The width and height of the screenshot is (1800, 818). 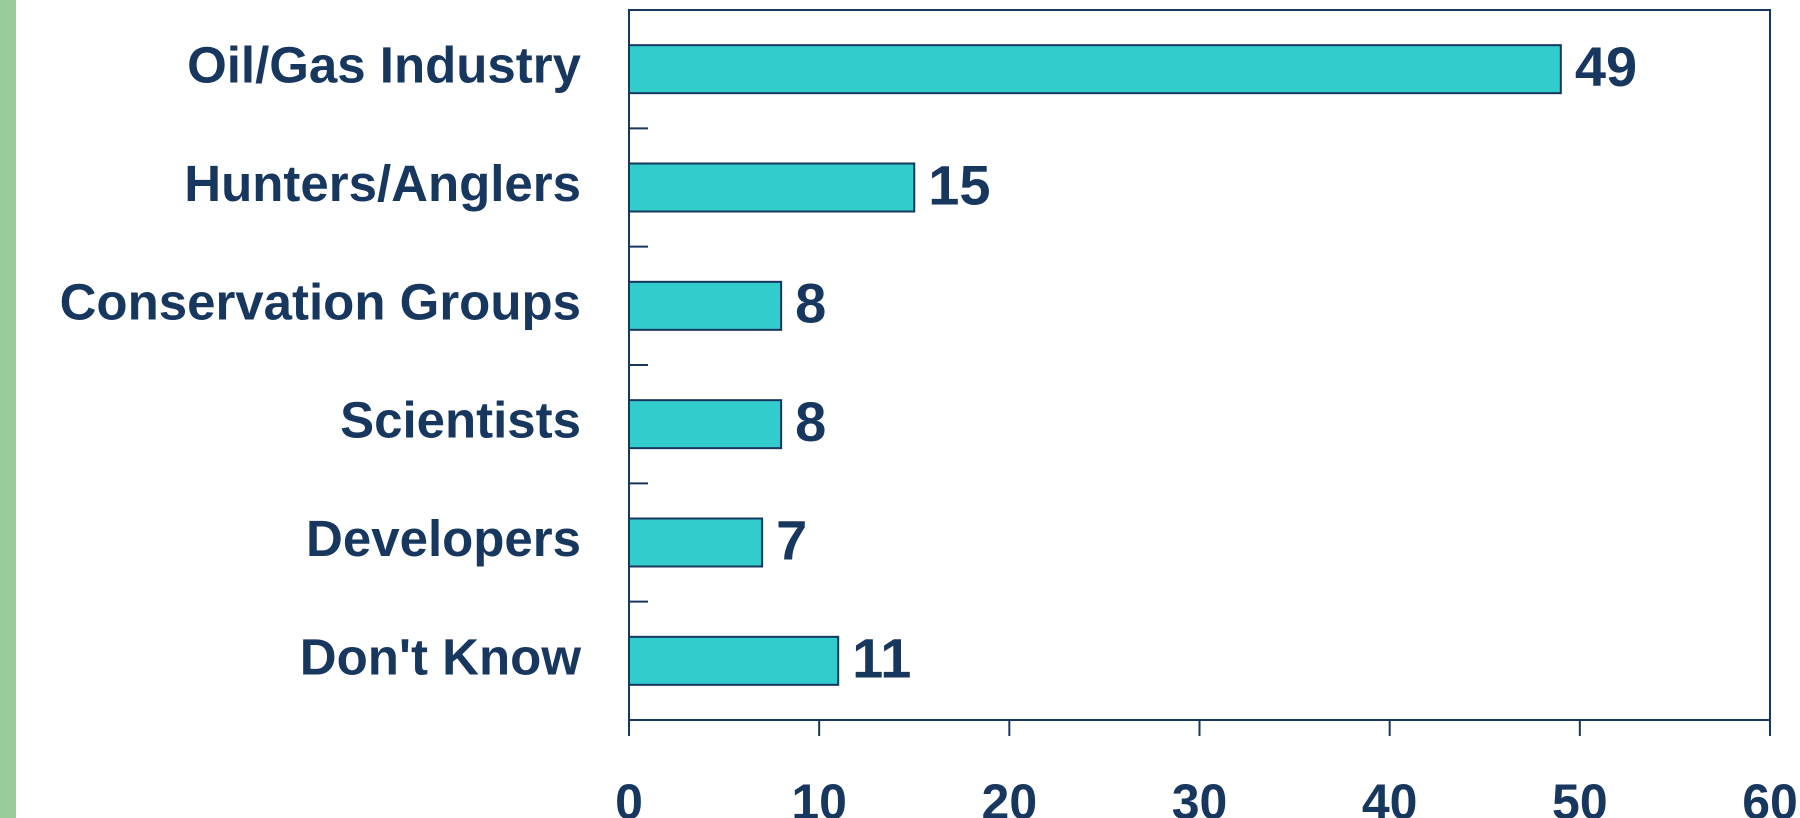 What do you see at coordinates (959, 184) in the screenshot?
I see `value-label: 15` at bounding box center [959, 184].